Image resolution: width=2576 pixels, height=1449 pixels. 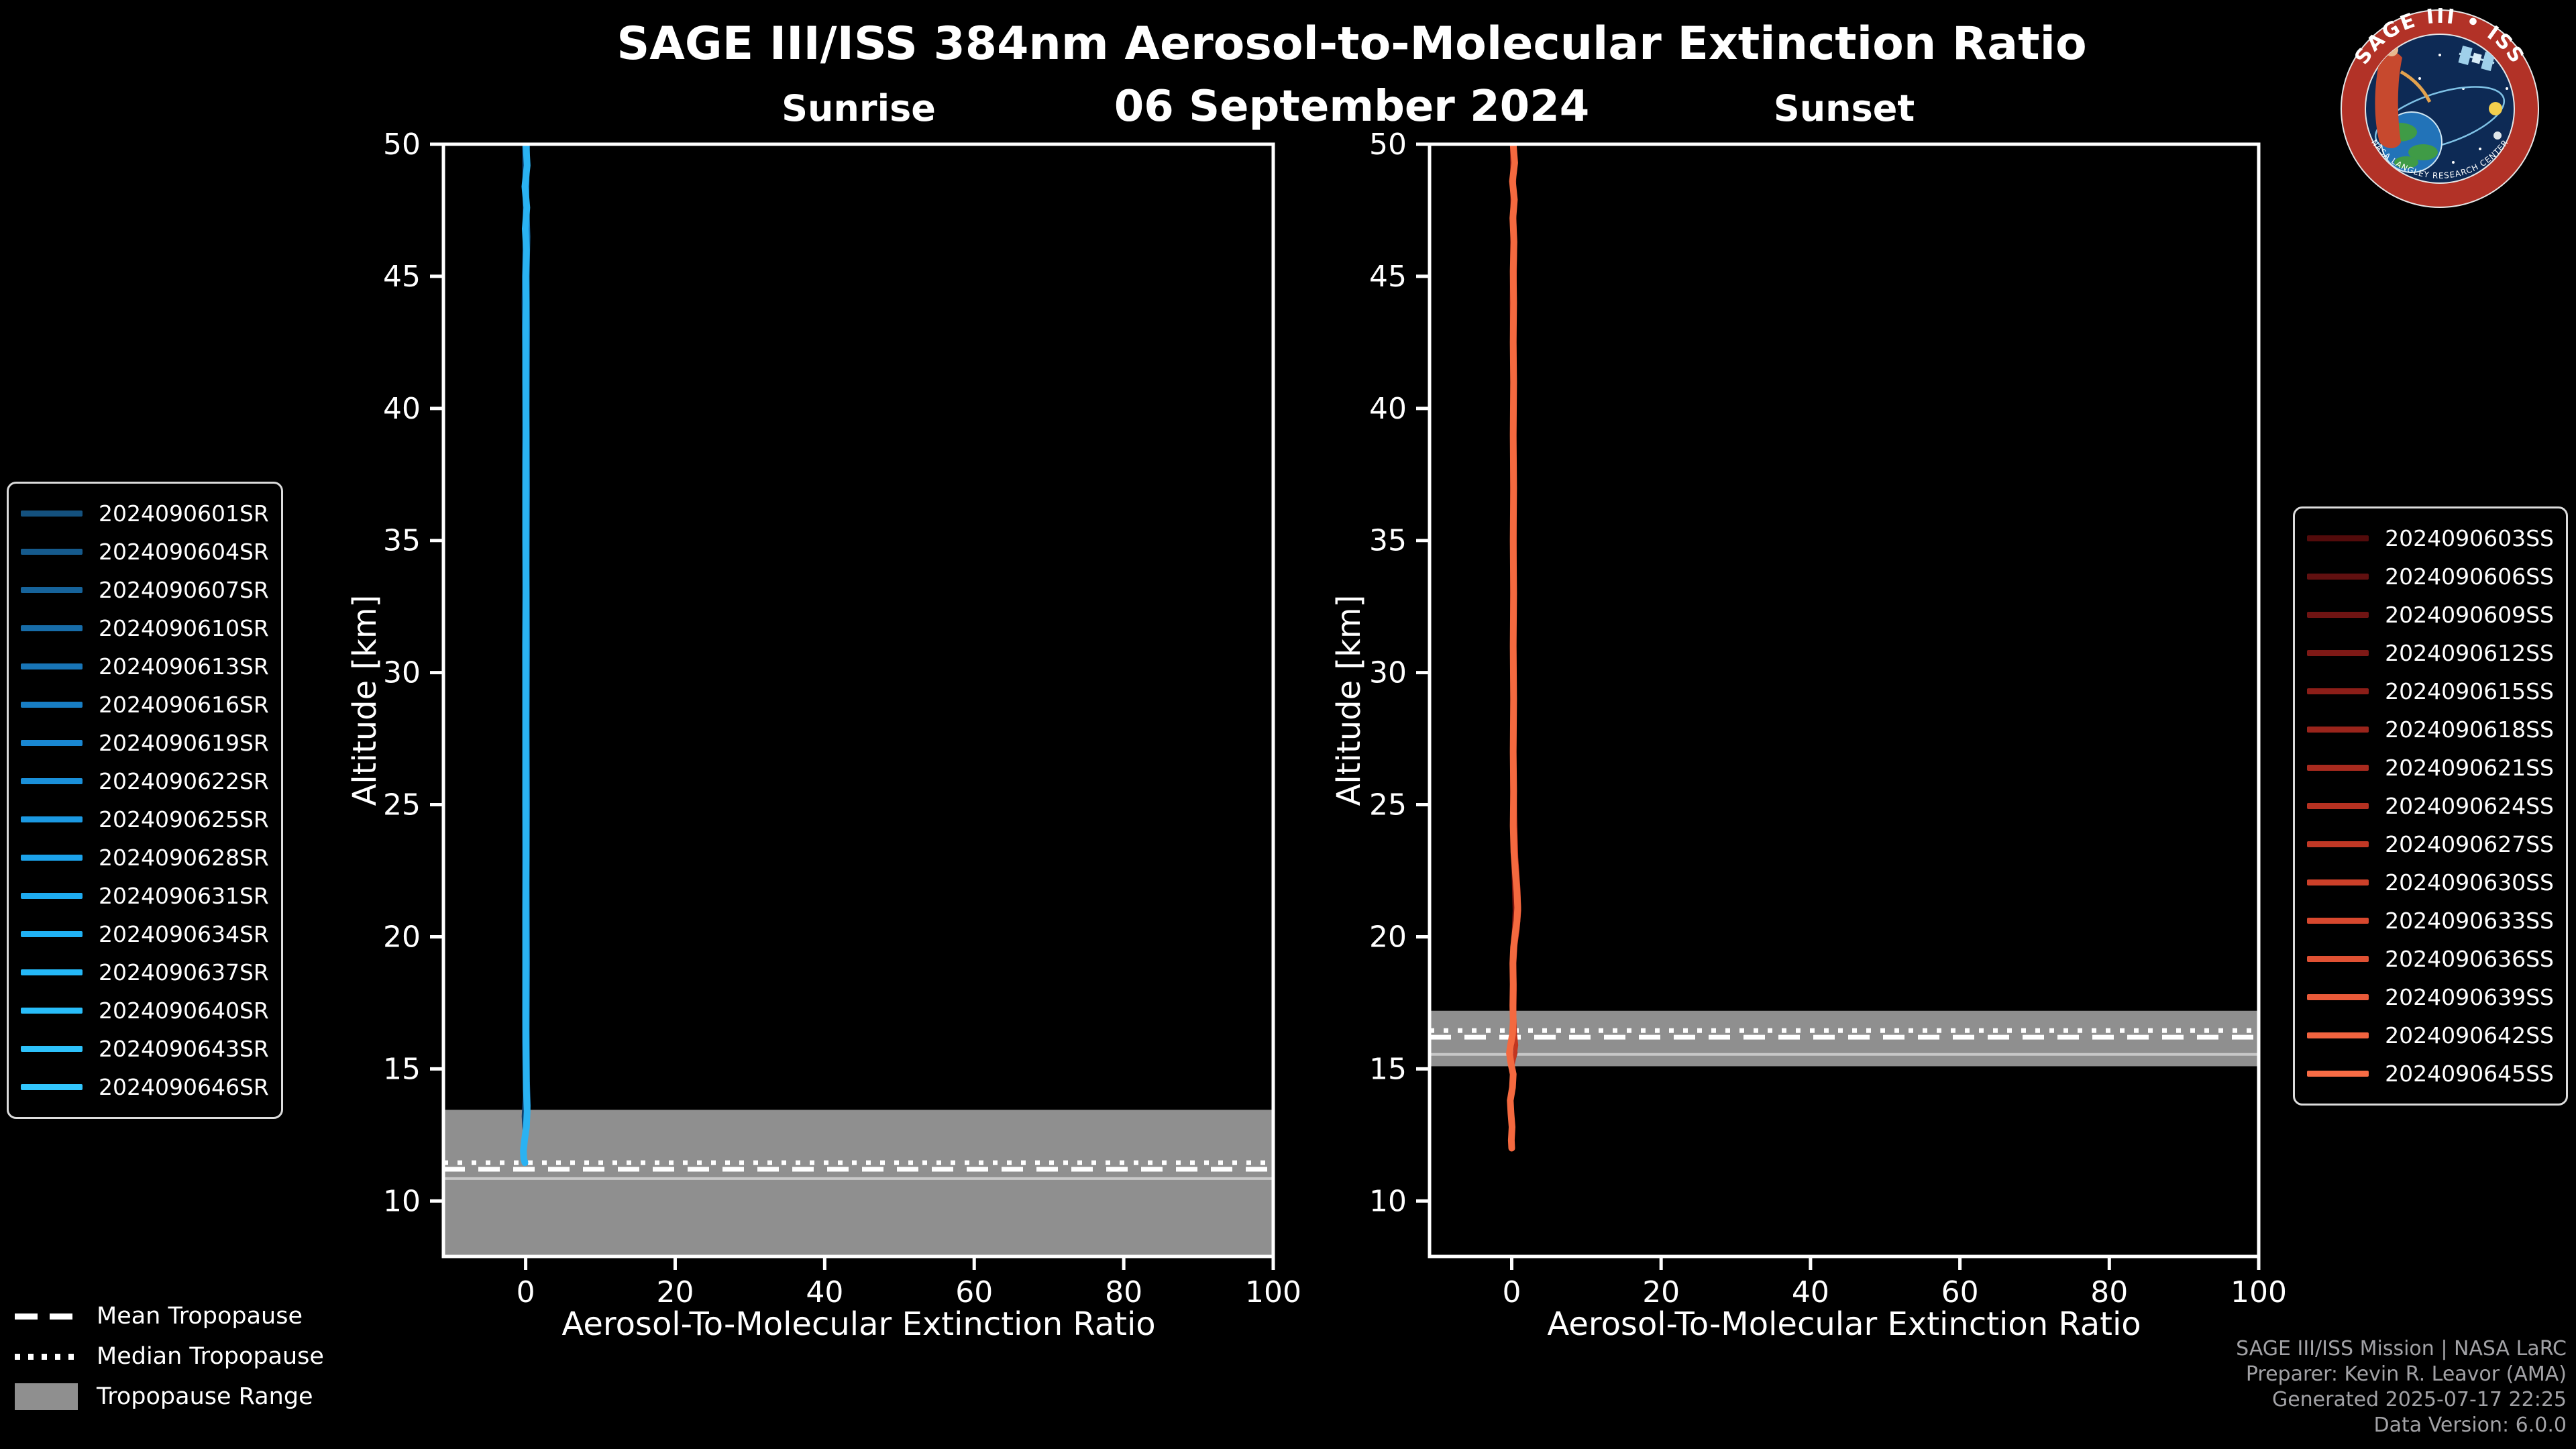 What do you see at coordinates (1388, 409) in the screenshot?
I see `sunset-y-tick-label: 40` at bounding box center [1388, 409].